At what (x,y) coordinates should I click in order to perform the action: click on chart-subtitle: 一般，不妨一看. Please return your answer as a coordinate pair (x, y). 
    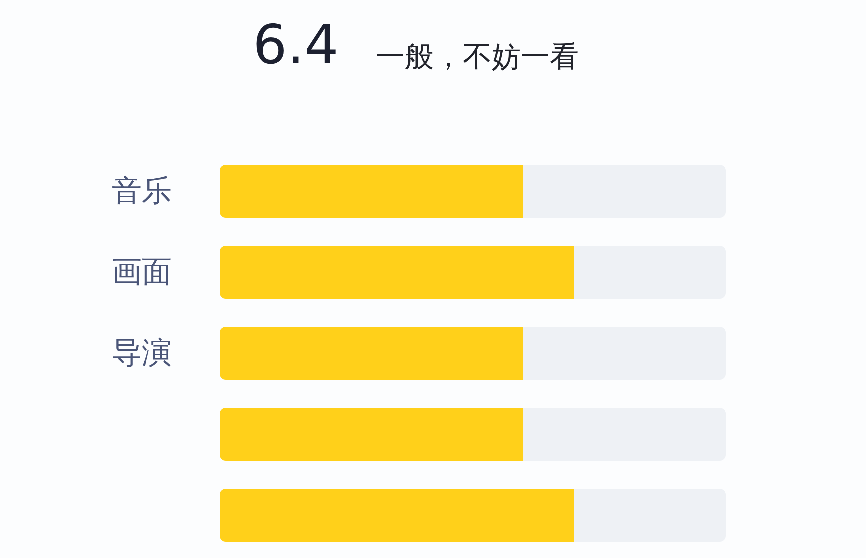
    Looking at the image, I should click on (477, 57).